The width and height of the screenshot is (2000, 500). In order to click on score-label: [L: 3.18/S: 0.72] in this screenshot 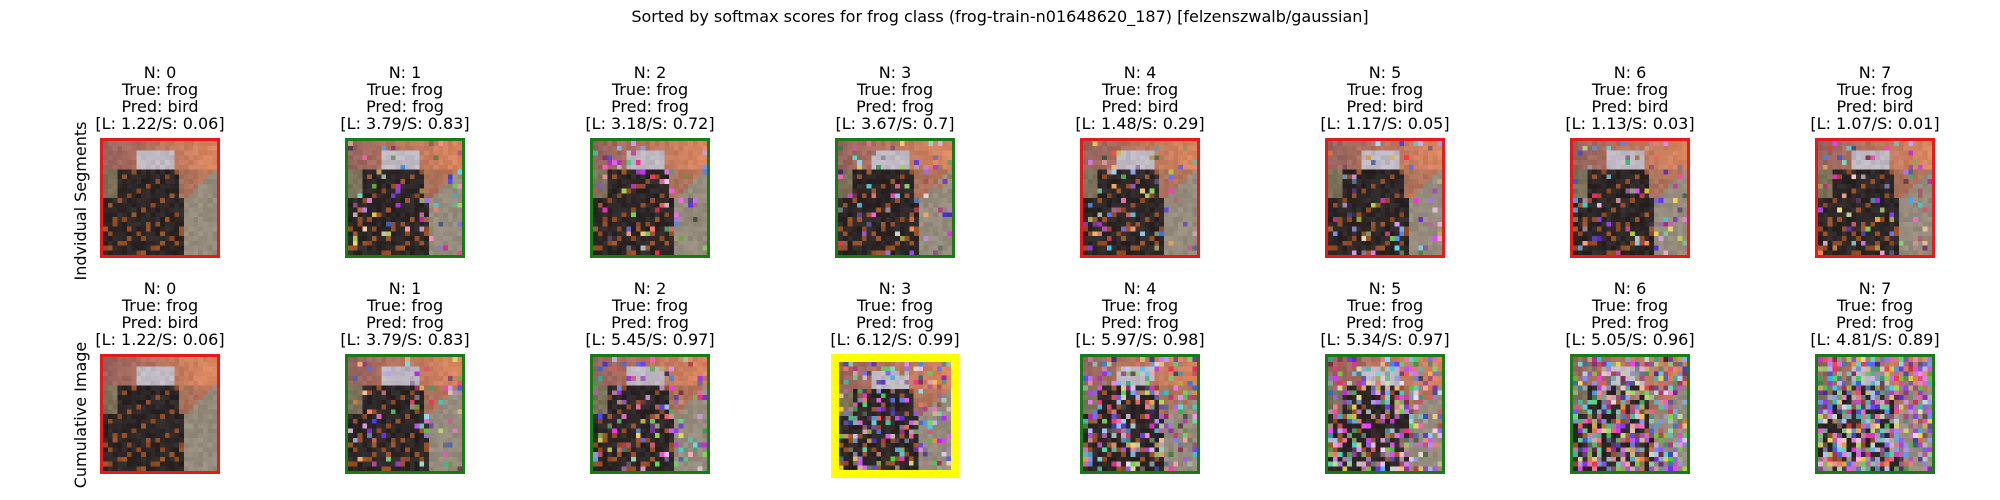, I will do `click(650, 123)`.